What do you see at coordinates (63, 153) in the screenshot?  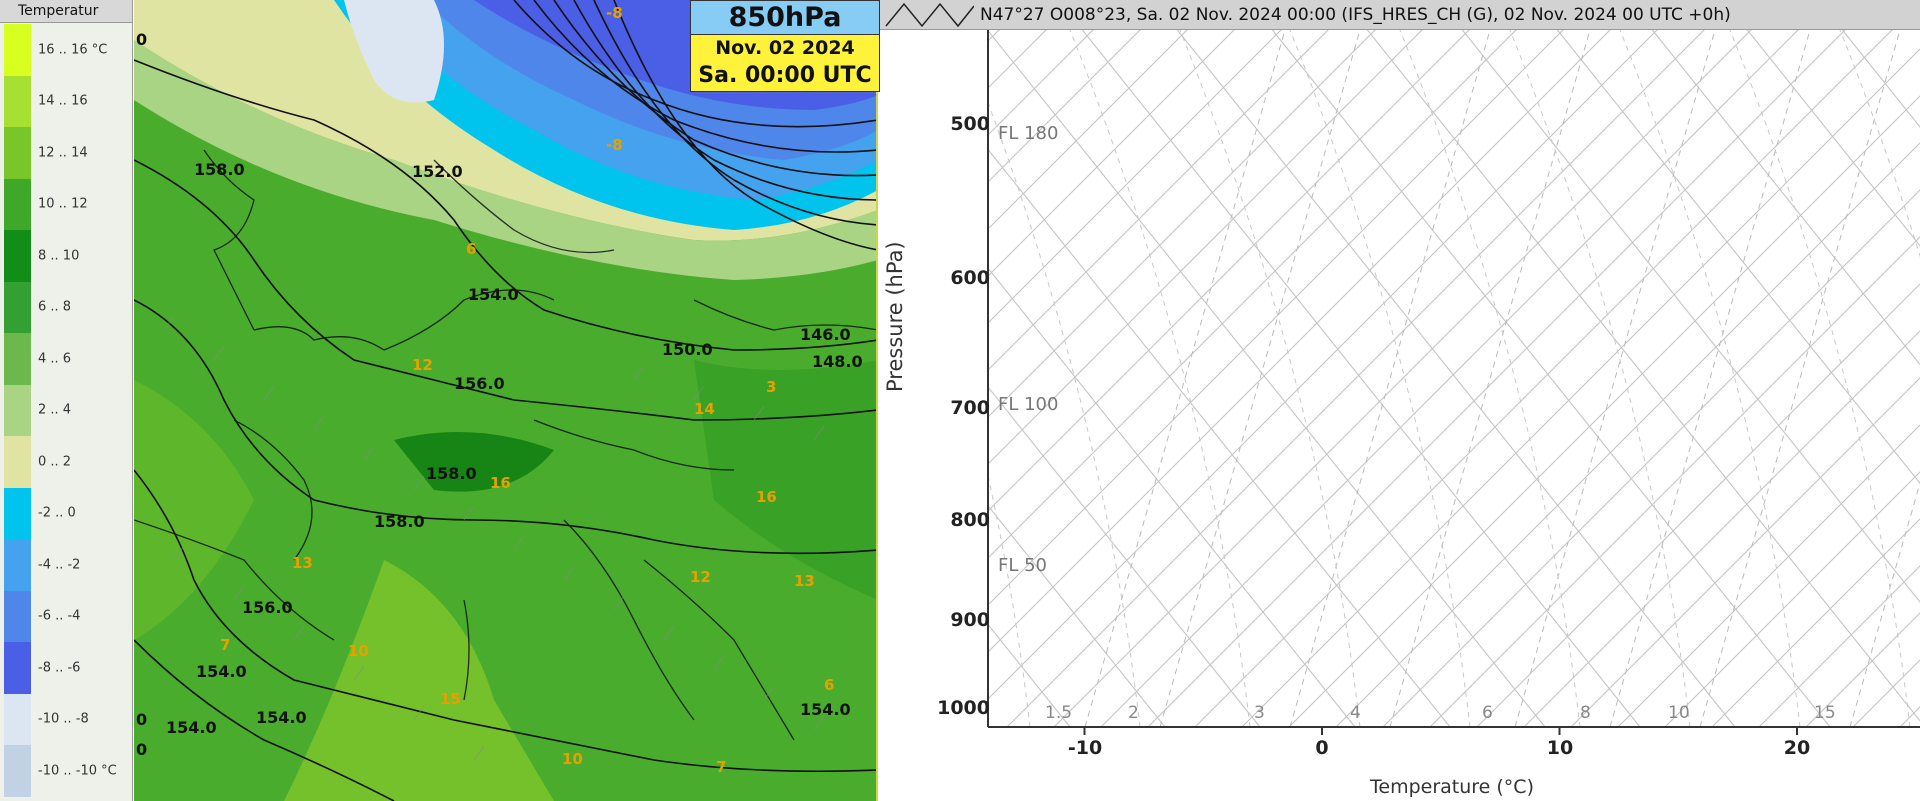 I see `legend-label: 12 .. 14` at bounding box center [63, 153].